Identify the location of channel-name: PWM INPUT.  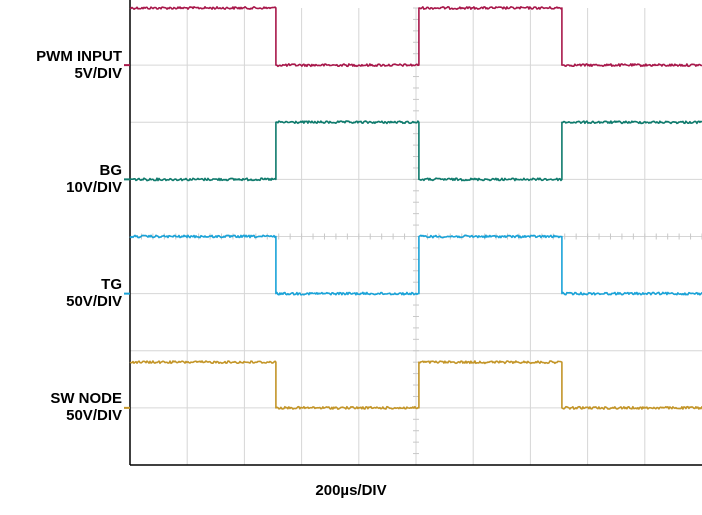
(79, 56).